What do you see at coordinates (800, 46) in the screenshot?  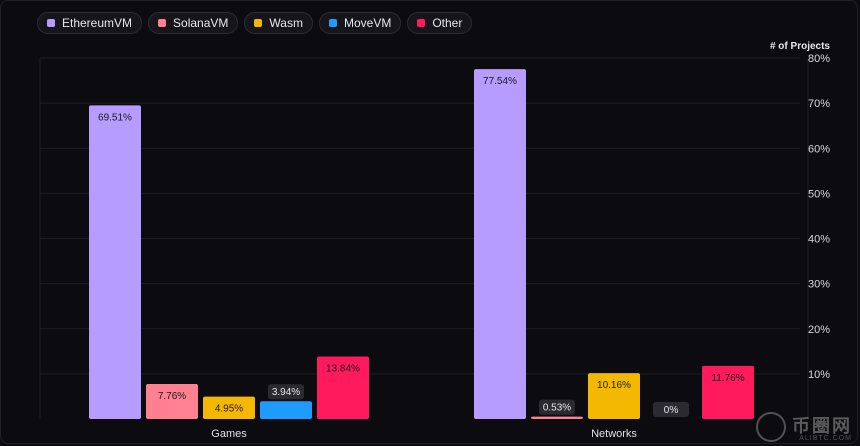 I see `y-axis-title: # of Projects` at bounding box center [800, 46].